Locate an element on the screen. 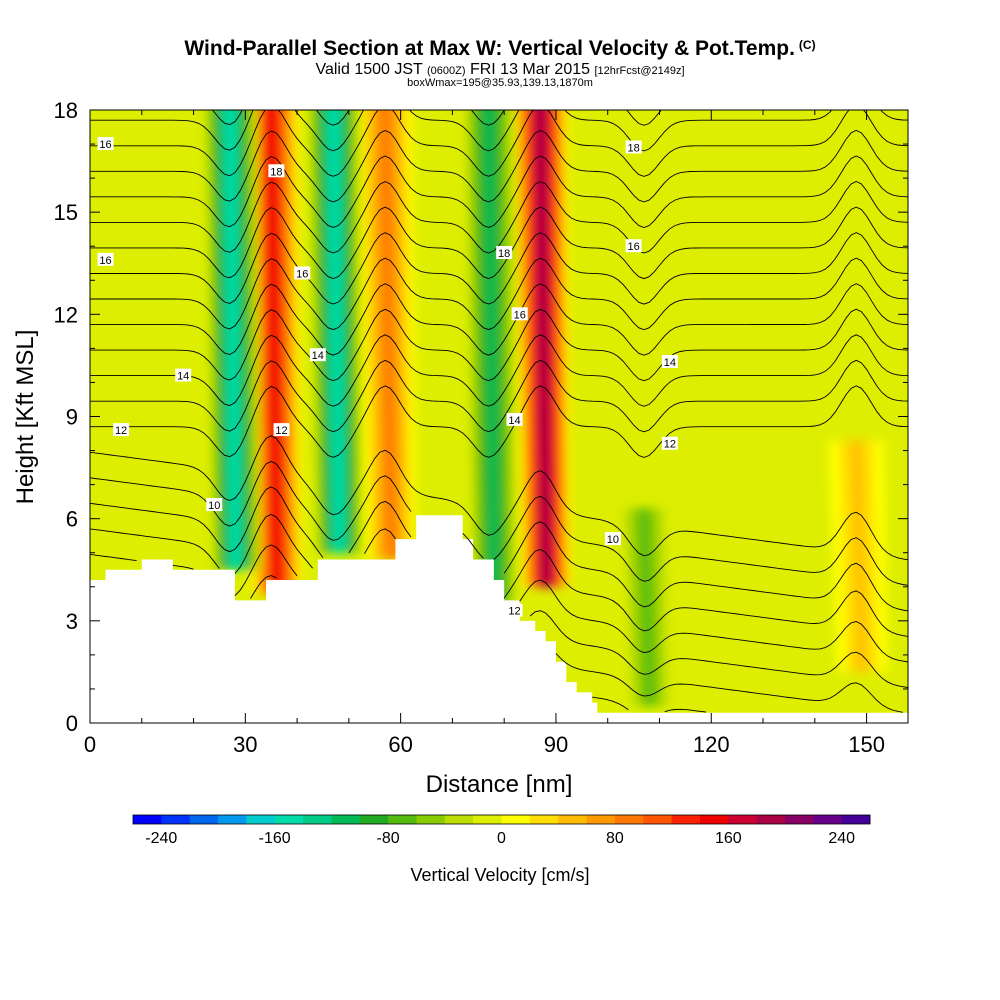 The width and height of the screenshot is (1000, 1000). x-tick-label: 0 is located at coordinates (90, 744).